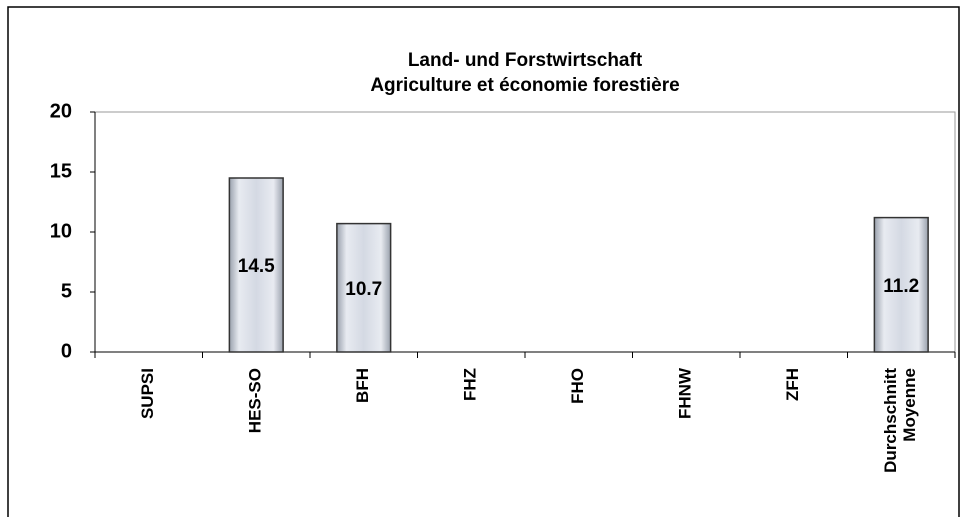 Image resolution: width=962 pixels, height=517 pixels. I want to click on data-label: 14.5, so click(256, 266).